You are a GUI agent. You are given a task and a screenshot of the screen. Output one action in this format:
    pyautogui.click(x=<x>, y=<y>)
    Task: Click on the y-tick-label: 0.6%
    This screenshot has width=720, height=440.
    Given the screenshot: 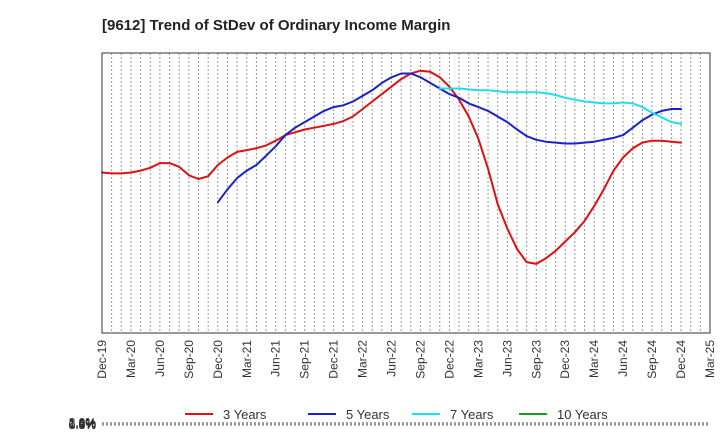 What is the action you would take?
    pyautogui.click(x=83, y=425)
    